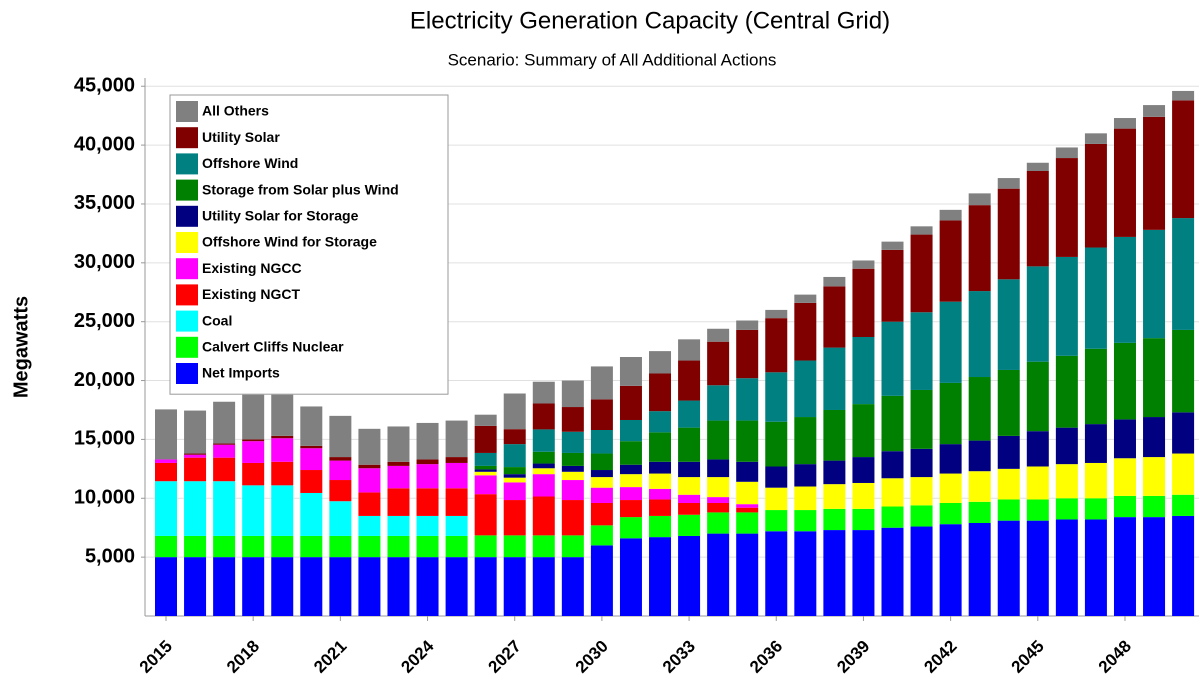 The width and height of the screenshot is (1200, 682). What do you see at coordinates (251, 294) in the screenshot?
I see `legend-label: Existing NGCT` at bounding box center [251, 294].